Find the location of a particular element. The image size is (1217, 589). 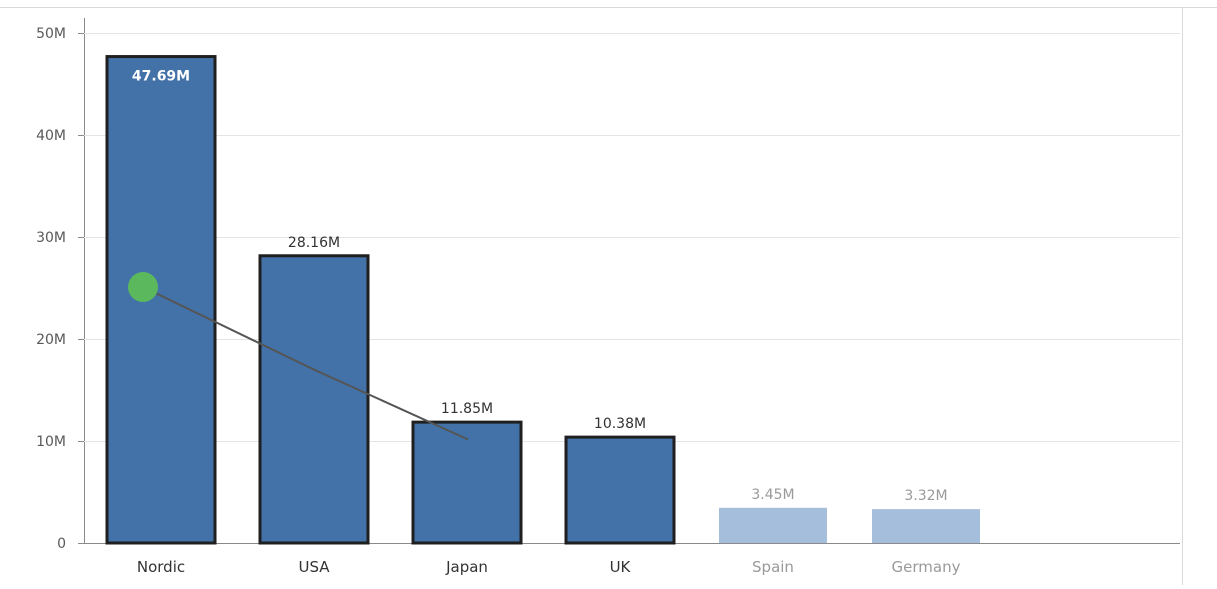

y-tick-label: 0 is located at coordinates (61, 544).